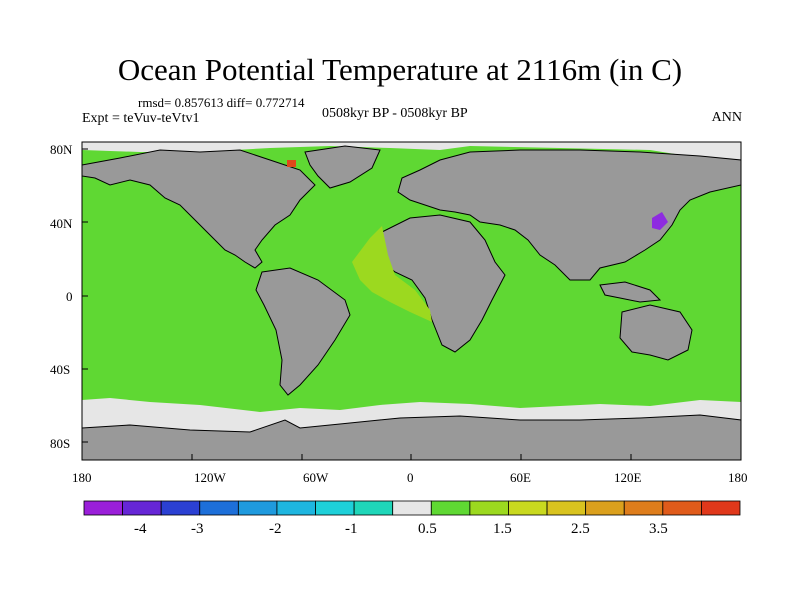 This screenshot has width=800, height=600. What do you see at coordinates (395, 113) in the screenshot?
I see `period-label: 0508kyr BP - 0508kyr BP` at bounding box center [395, 113].